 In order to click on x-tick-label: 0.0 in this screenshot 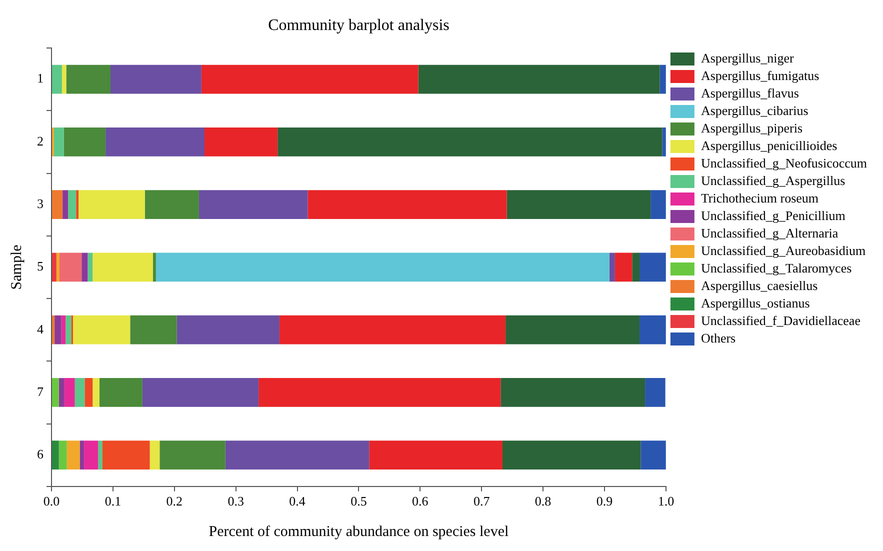, I will do `click(51, 501)`.